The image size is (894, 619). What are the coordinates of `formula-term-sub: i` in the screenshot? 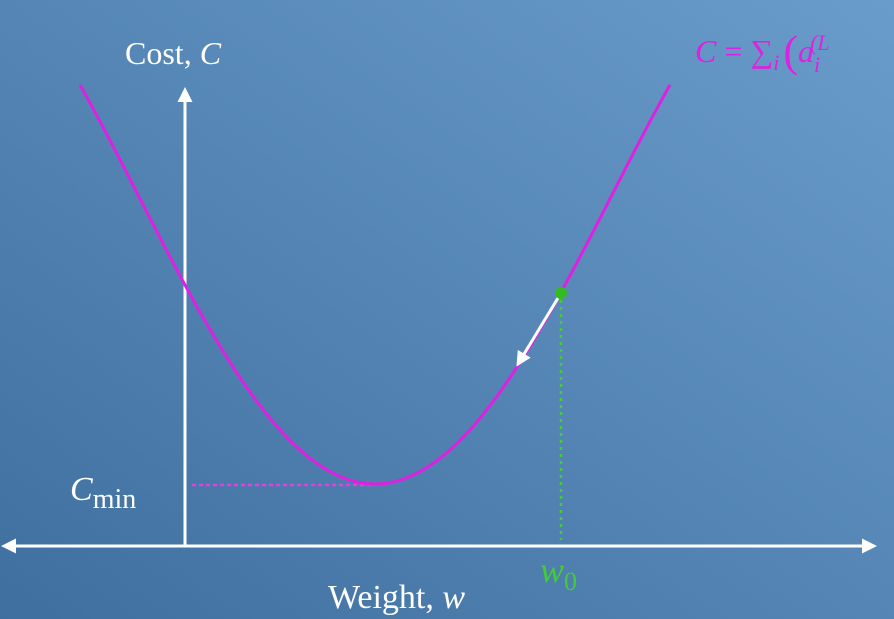 It's located at (817, 64).